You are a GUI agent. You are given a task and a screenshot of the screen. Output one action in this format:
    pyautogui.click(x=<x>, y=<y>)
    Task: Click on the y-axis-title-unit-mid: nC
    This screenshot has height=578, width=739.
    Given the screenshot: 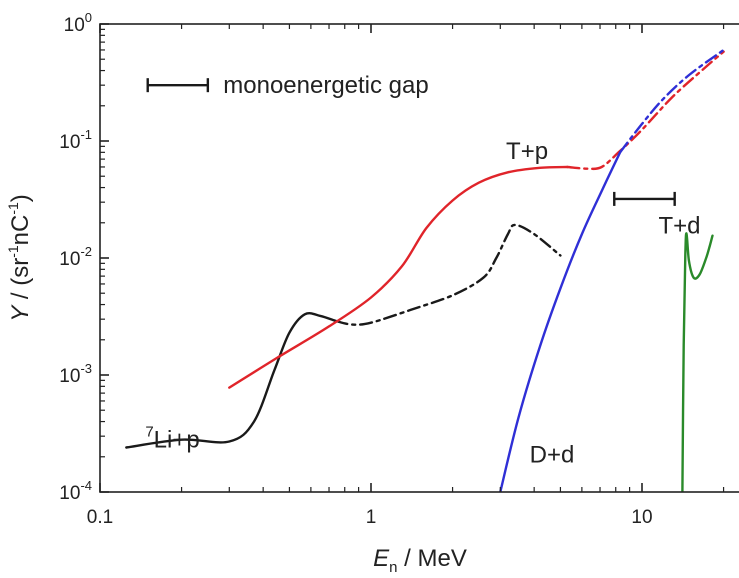 What is the action you would take?
    pyautogui.click(x=20, y=230)
    